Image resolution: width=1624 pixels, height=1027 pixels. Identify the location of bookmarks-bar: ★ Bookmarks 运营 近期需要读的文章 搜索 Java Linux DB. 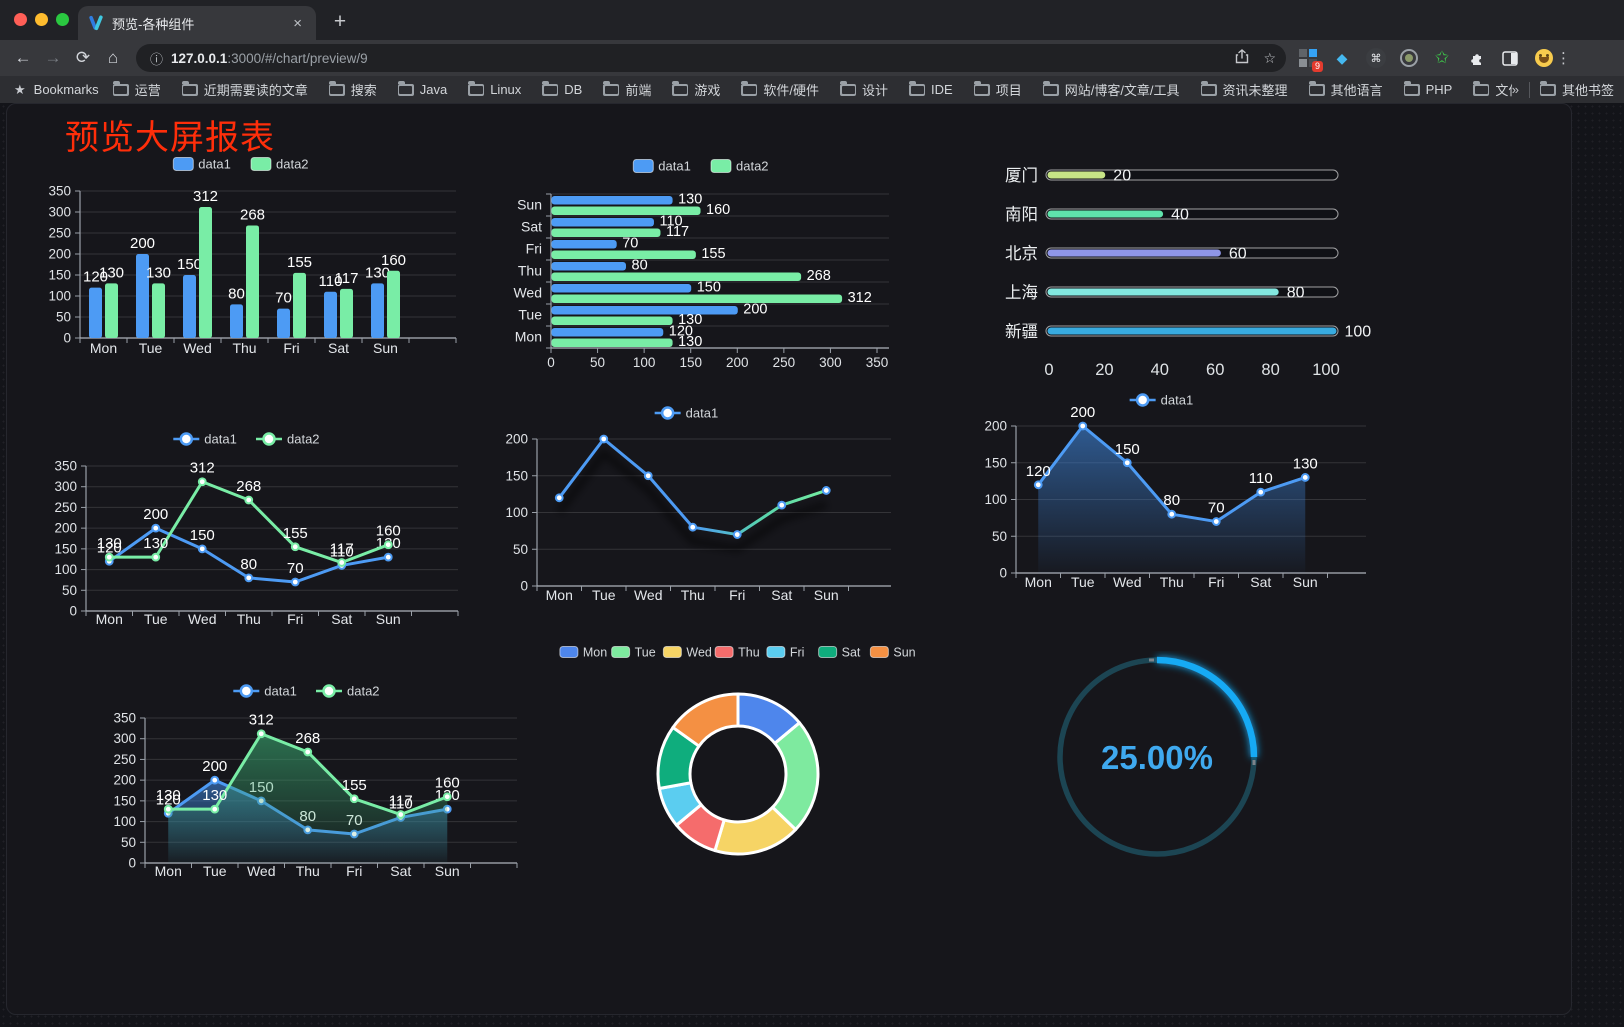
(812, 89).